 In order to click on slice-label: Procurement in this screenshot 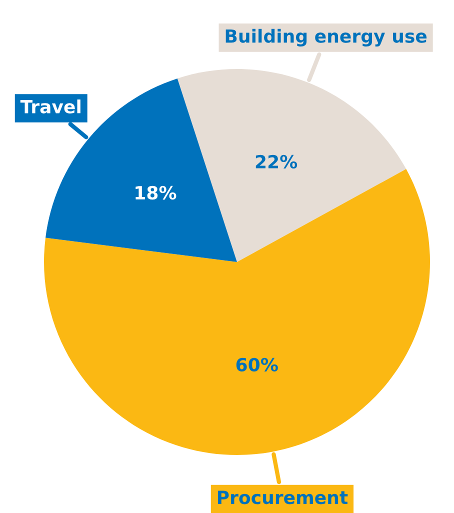, I will do `click(283, 497)`.